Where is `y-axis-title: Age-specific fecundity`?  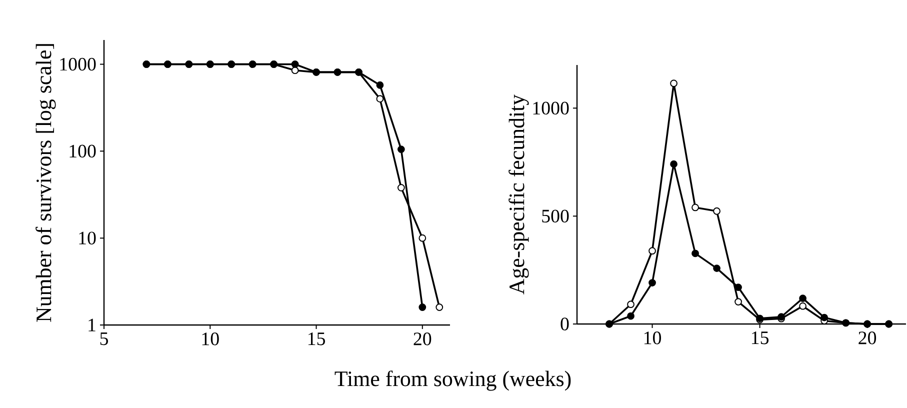
y-axis-title: Age-specific fecundity is located at coordinates (518, 194).